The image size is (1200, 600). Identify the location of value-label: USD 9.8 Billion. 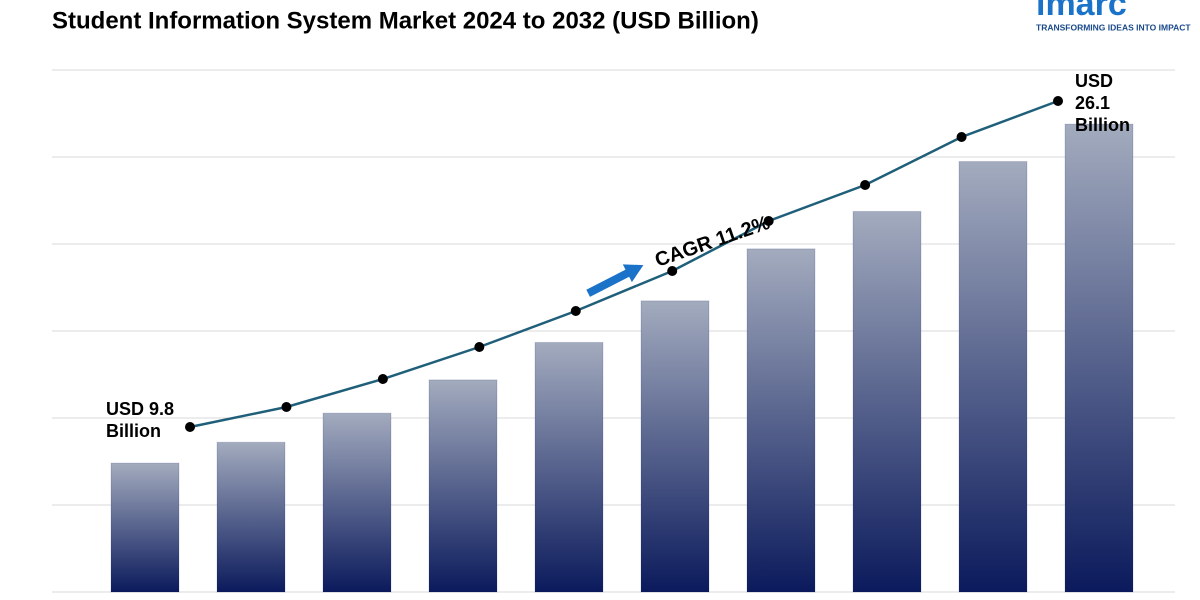
(140, 420).